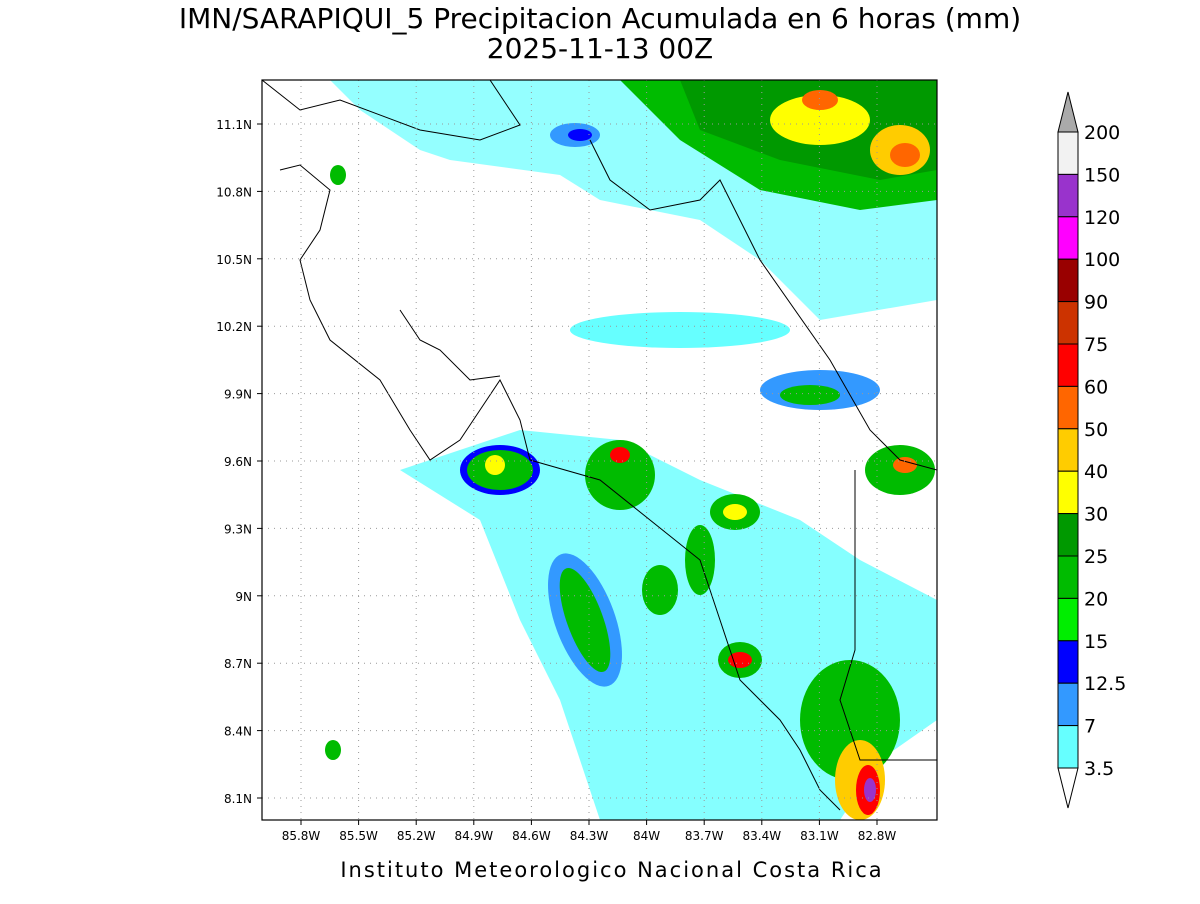 The width and height of the screenshot is (1200, 904). What do you see at coordinates (1068, 788) in the screenshot?
I see `colorbar-under` at bounding box center [1068, 788].